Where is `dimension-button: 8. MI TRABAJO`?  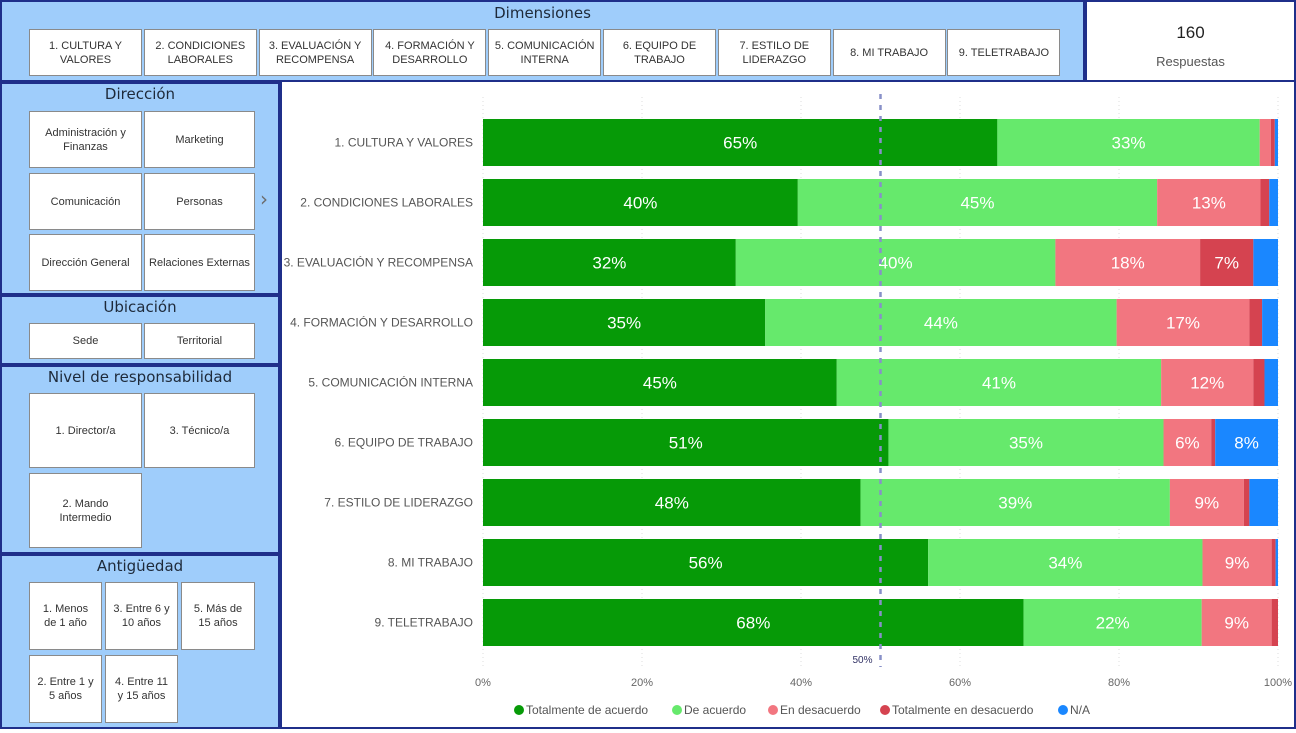 dimension-button: 8. MI TRABAJO is located at coordinates (889, 52).